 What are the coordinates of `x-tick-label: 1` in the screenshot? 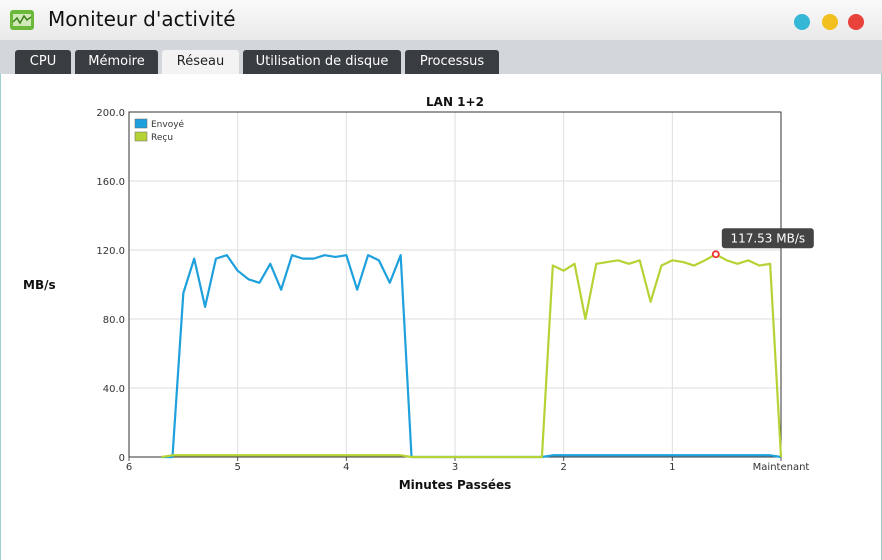 It's located at (672, 467).